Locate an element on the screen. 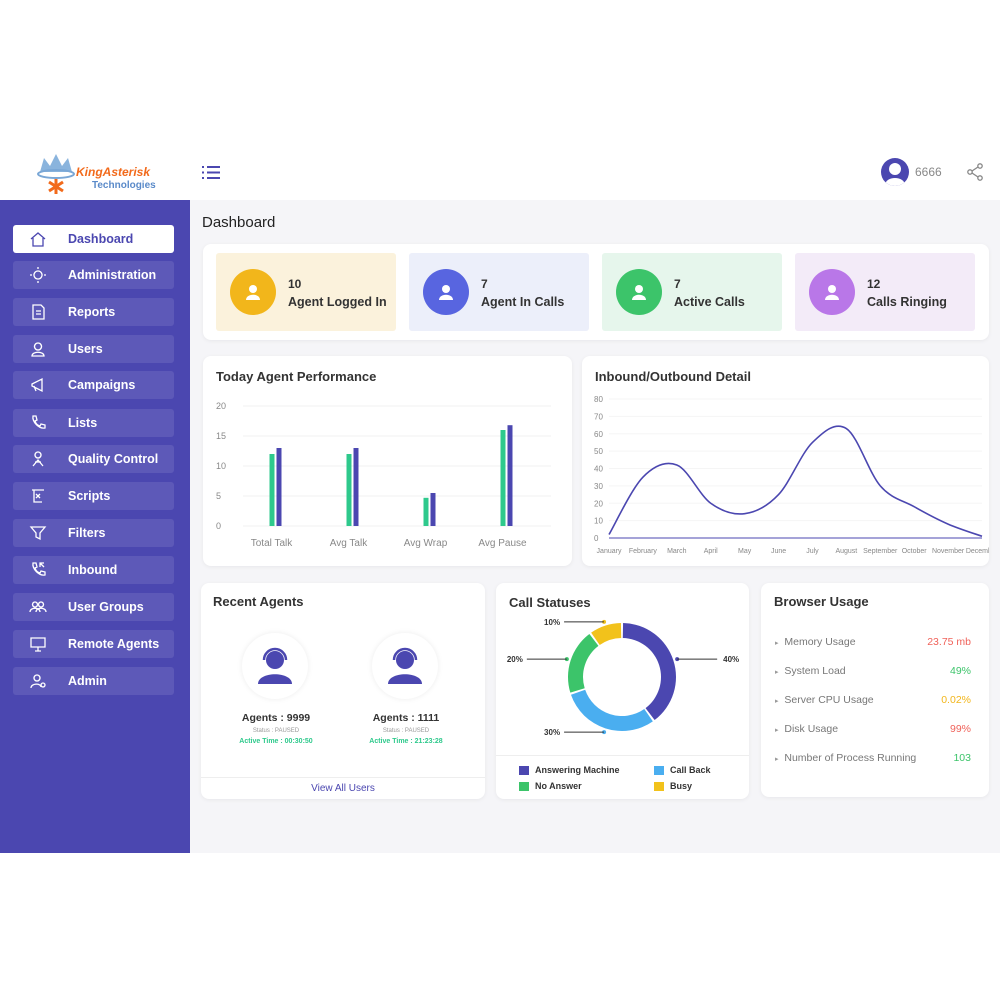 The height and width of the screenshot is (1000, 1000). sidebar-item-remote-agents: Remote Agents is located at coordinates (93, 644).